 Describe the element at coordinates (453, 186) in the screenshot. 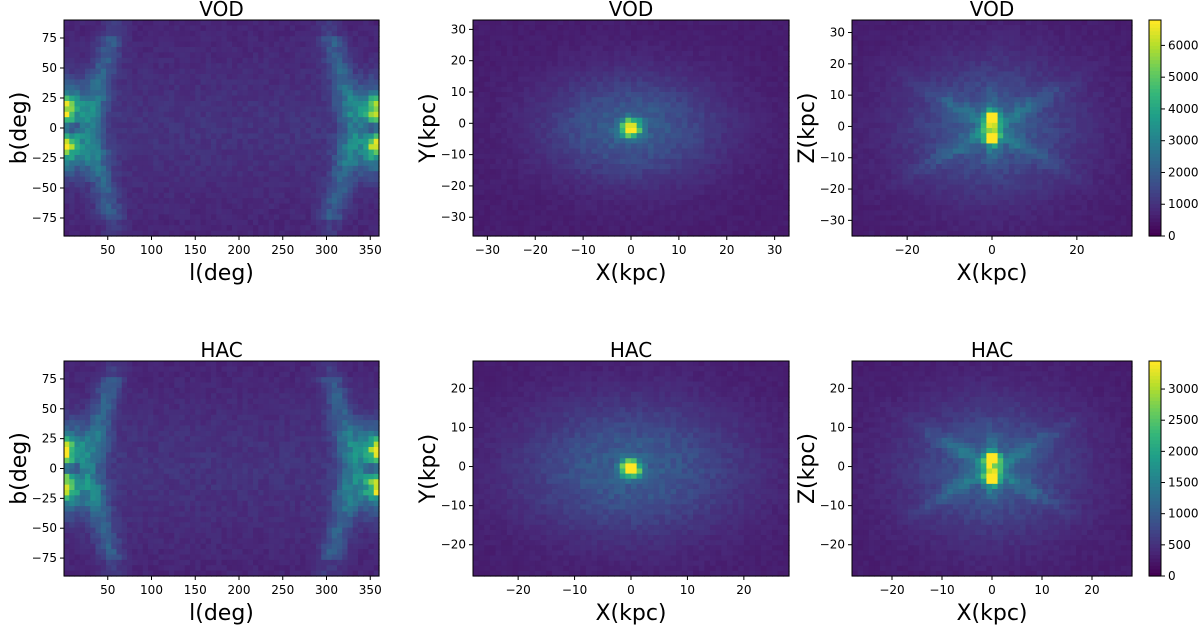

I see `y-tick-label: −20` at that location.